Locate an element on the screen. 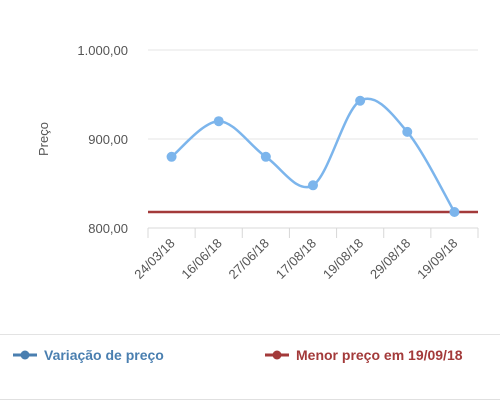 The height and width of the screenshot is (400, 500). legend-label-price-variation: Variação de preço is located at coordinates (104, 355).